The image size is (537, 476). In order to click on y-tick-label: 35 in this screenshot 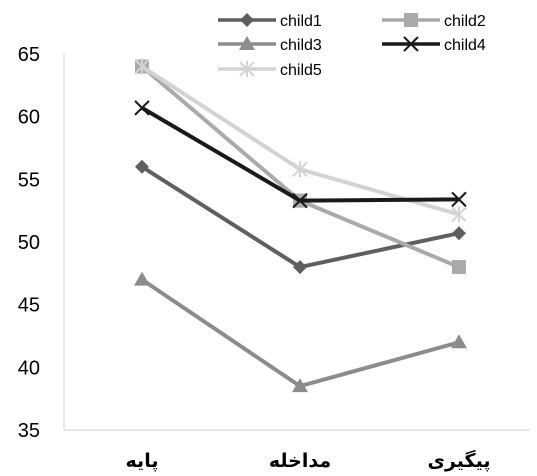, I will do `click(29, 431)`.